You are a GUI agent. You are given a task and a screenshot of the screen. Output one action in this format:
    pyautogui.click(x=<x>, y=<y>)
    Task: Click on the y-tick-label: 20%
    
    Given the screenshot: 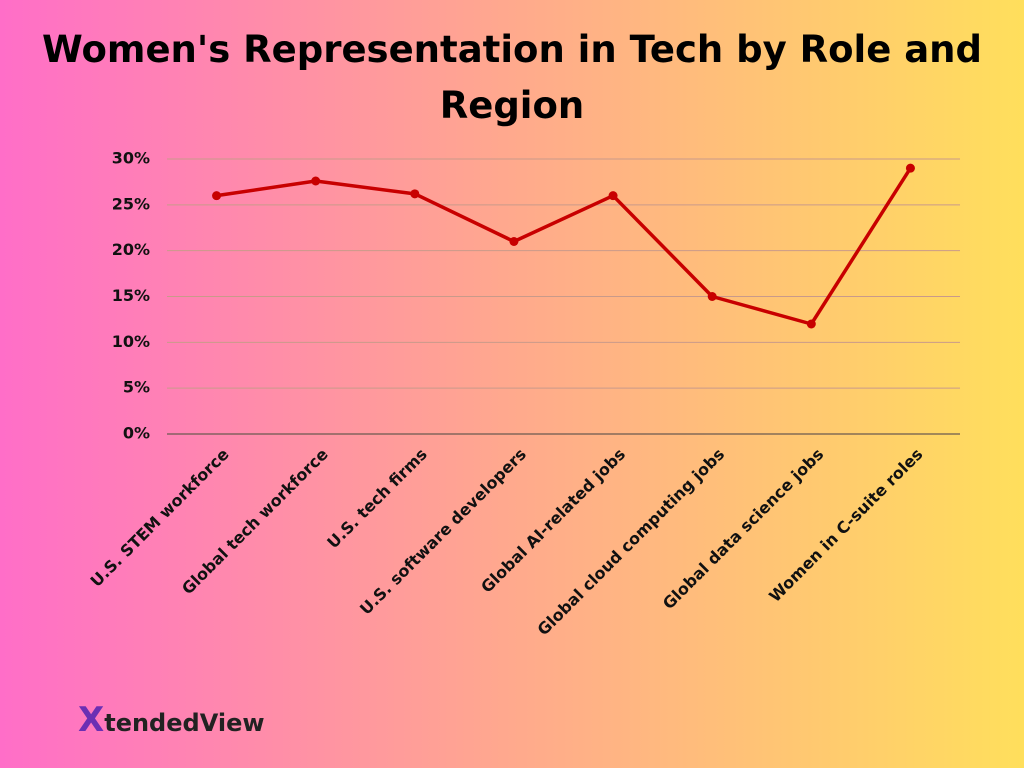 What is the action you would take?
    pyautogui.click(x=131, y=249)
    